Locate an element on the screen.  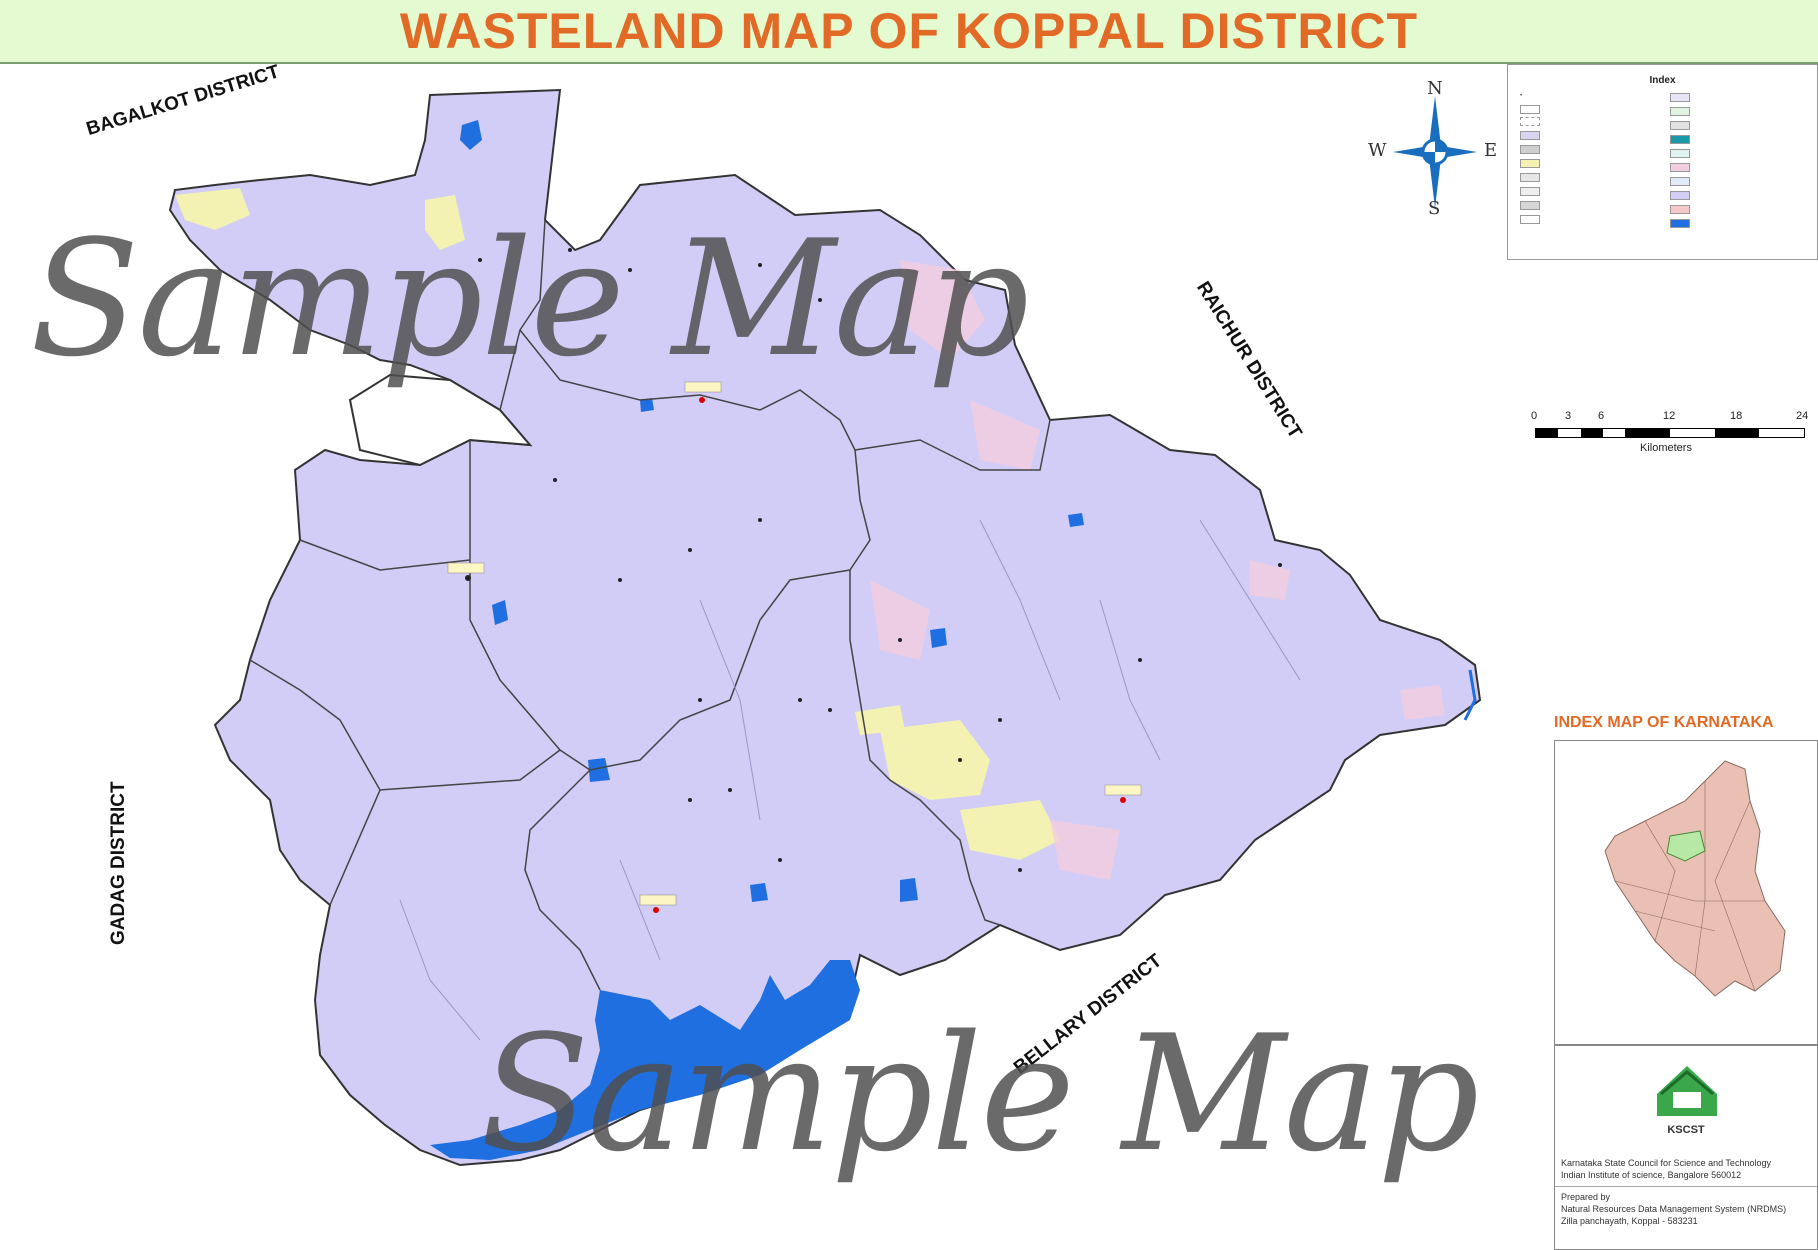
compass-w: W is located at coordinates (1377, 150).